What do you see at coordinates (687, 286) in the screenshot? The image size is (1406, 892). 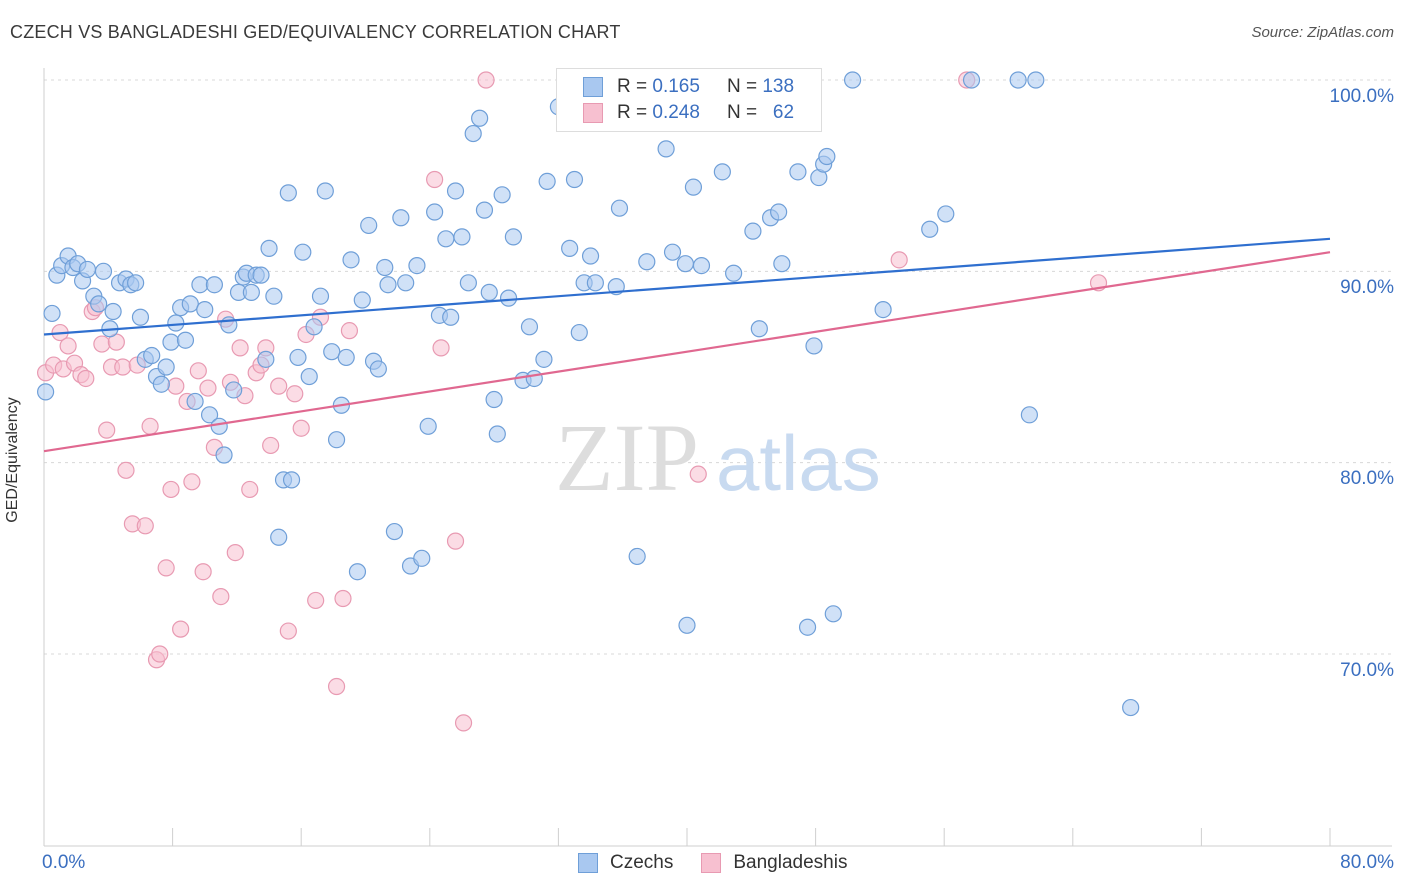 I see `czech-trend-line` at bounding box center [687, 286].